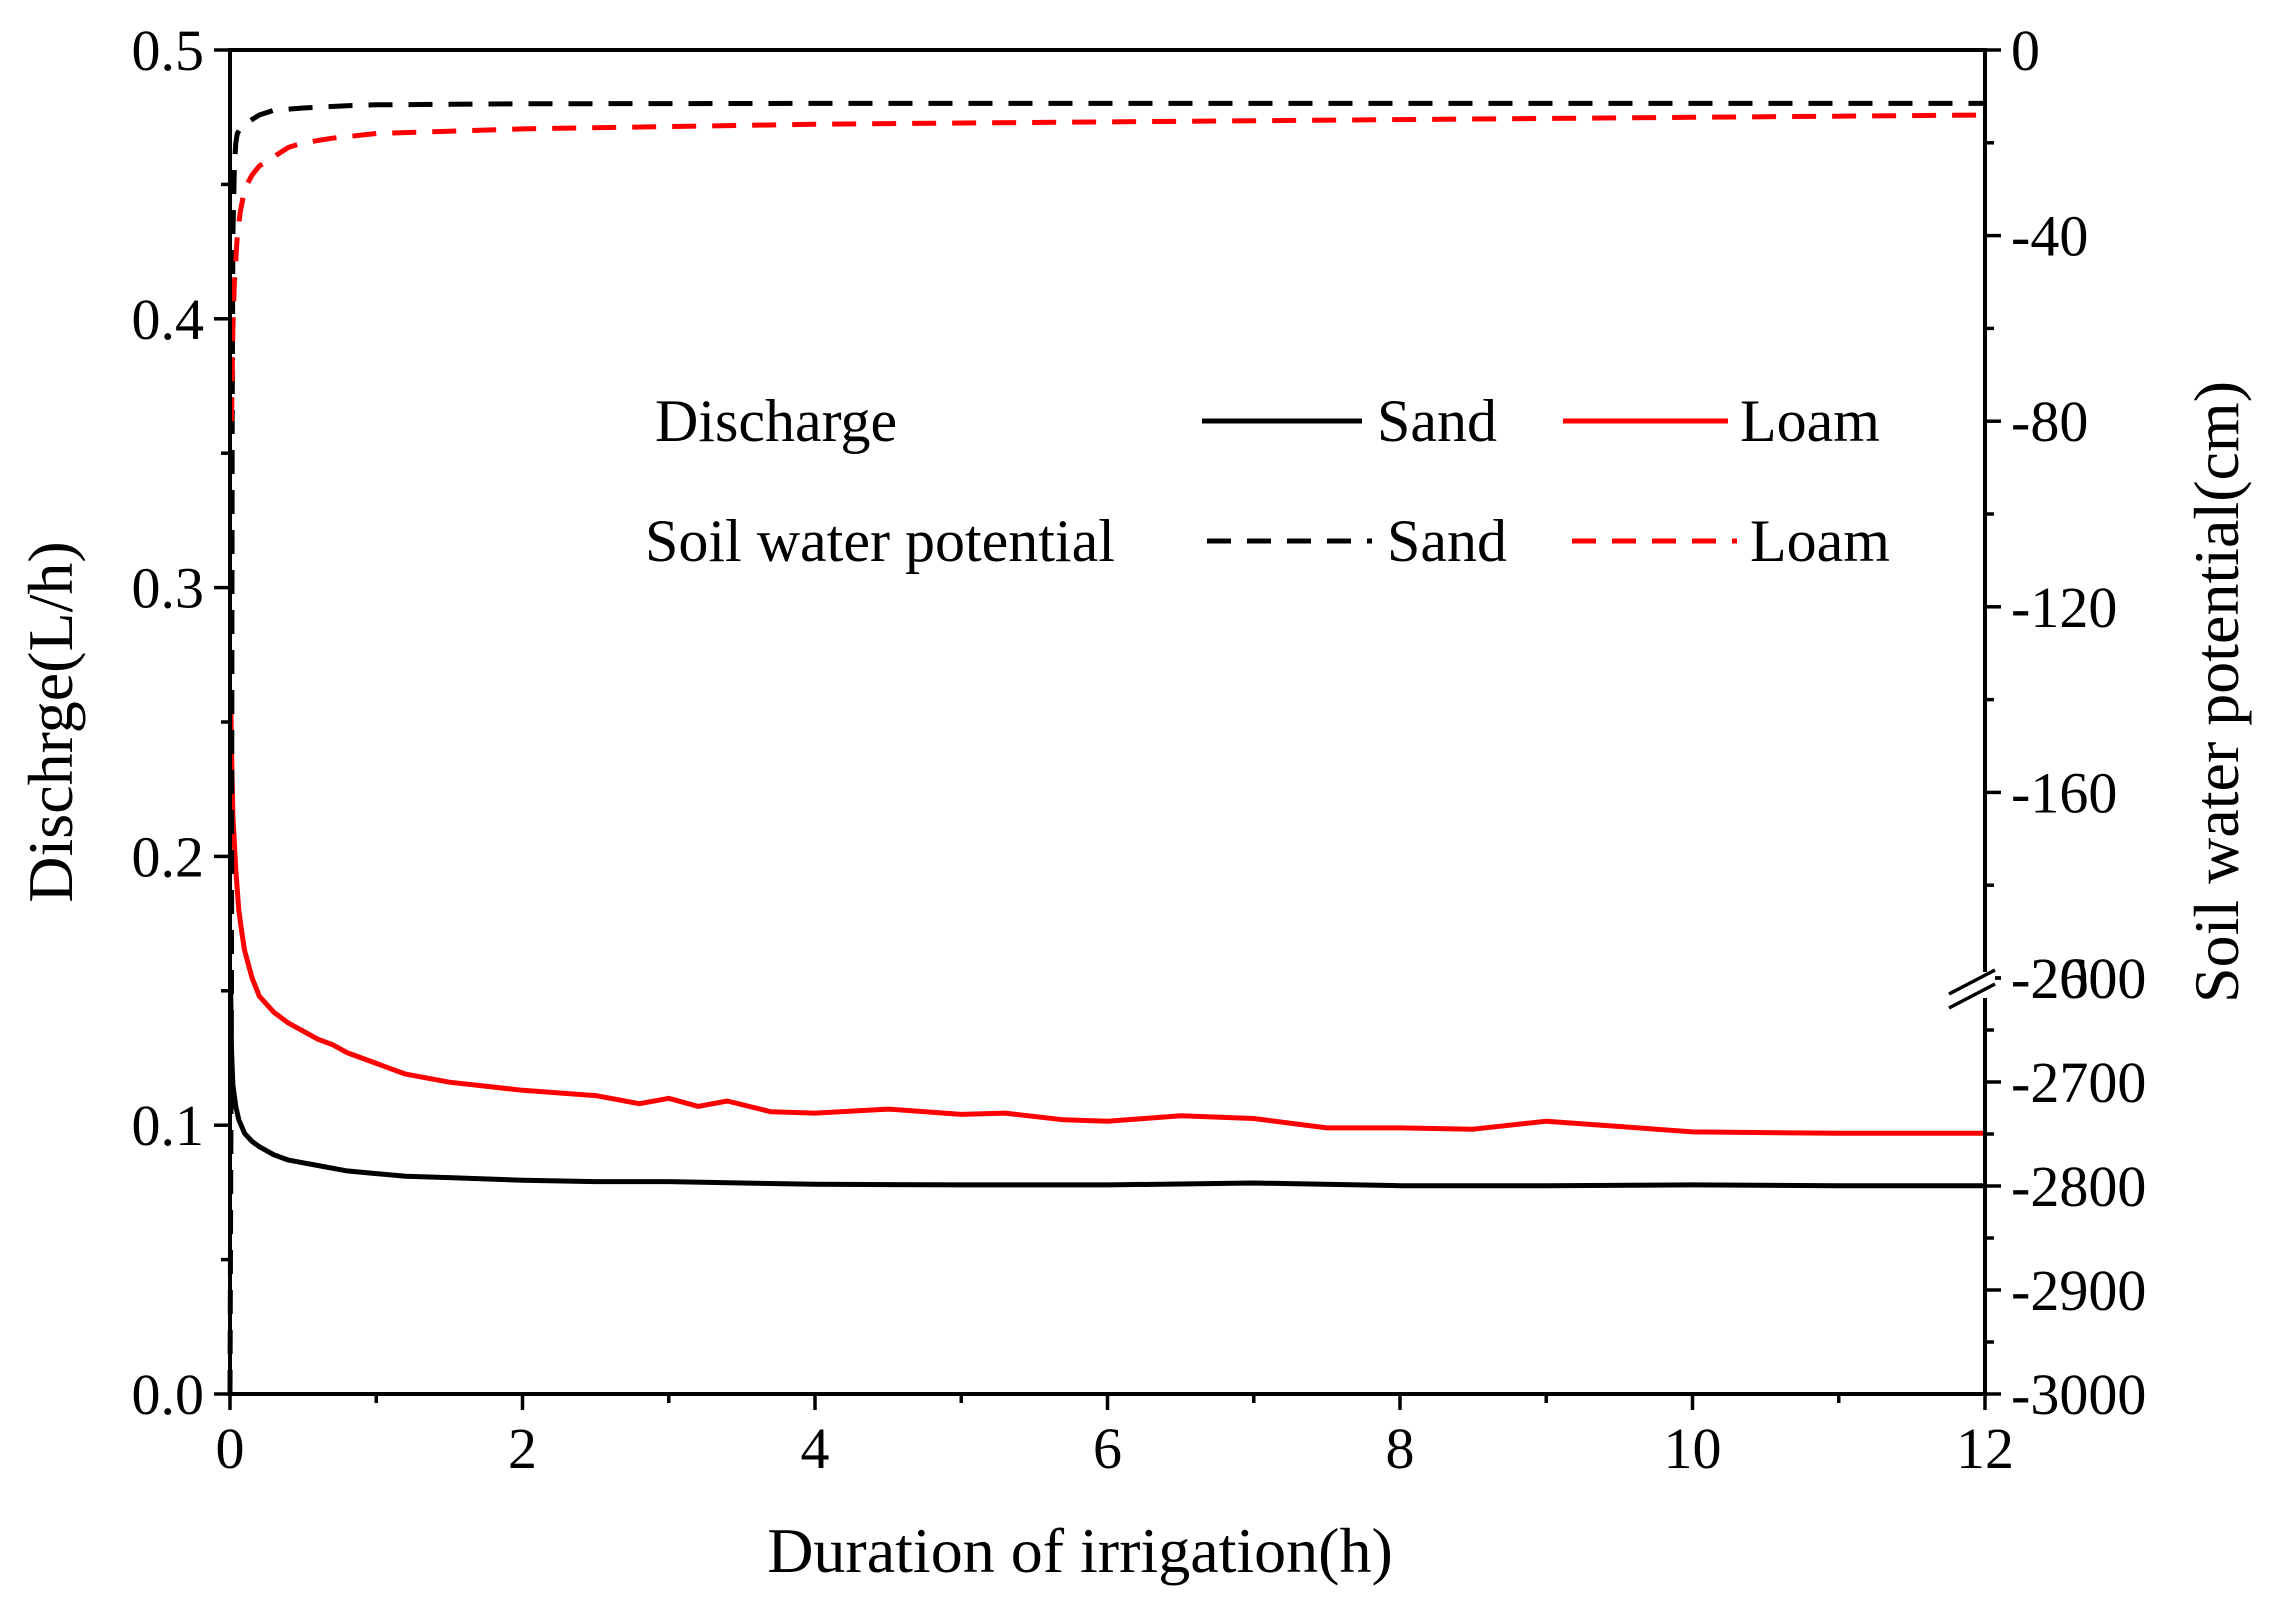 This screenshot has height=1602, width=2274. Describe the element at coordinates (2064, 978) in the screenshot. I see `y2-tick-label: -200` at that location.